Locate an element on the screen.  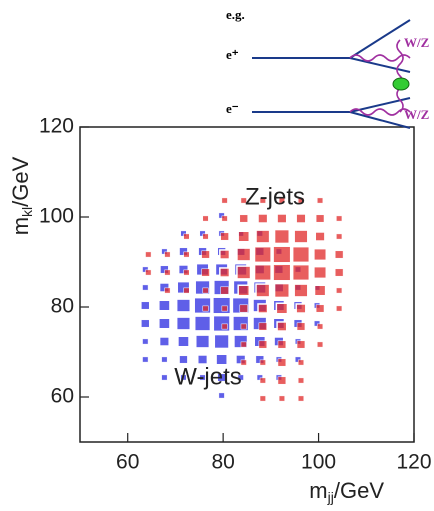
y-tick-label: 100 is located at coordinates (56, 216).